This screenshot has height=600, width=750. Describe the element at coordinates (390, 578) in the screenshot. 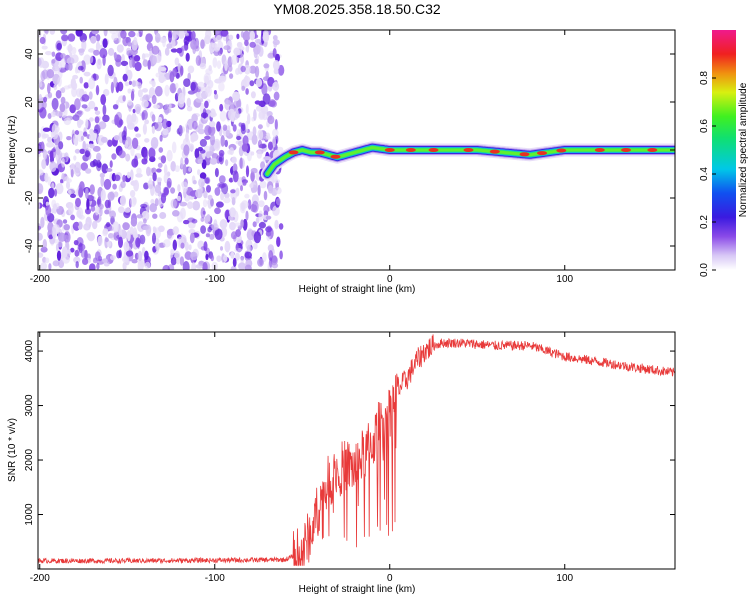

I see `snr-xtick-label: 0` at that location.